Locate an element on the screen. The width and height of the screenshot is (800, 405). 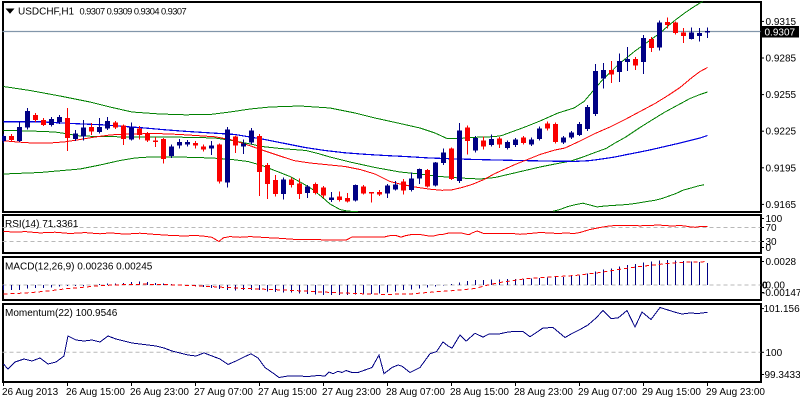
svg-text: 70 is located at coordinates (772, 228).